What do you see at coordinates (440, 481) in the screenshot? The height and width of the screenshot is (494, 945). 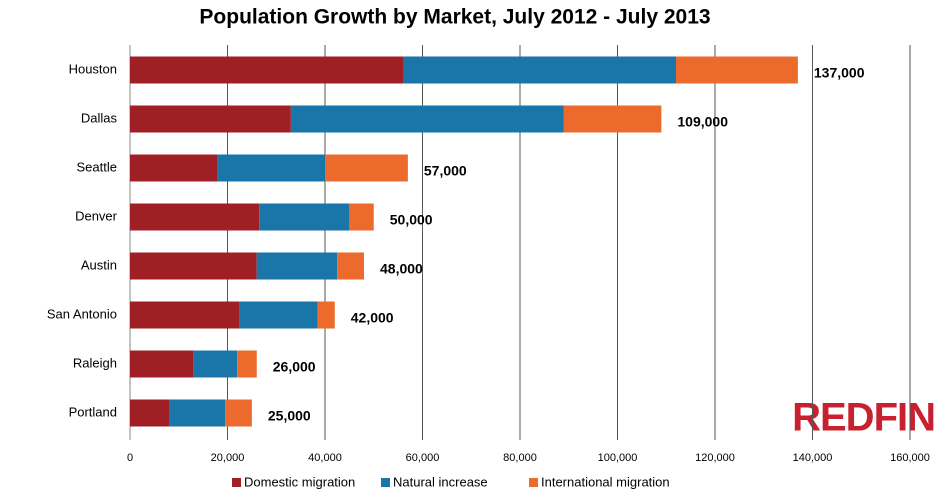 I see `legend-label: Natural increase` at bounding box center [440, 481].